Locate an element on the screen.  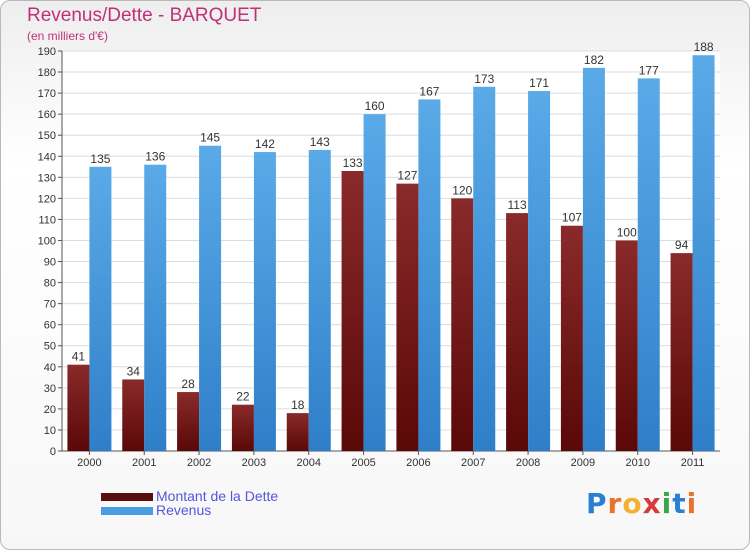
x-tick-label: 2004 is located at coordinates (309, 463).